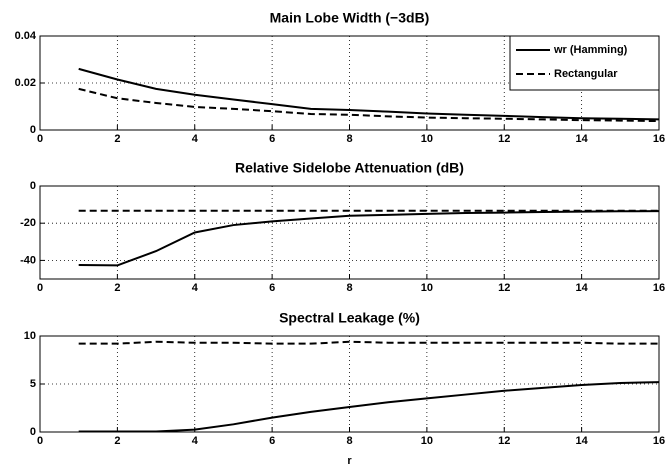 This screenshot has width=672, height=471. I want to click on y-tick-label: 0.02, so click(25, 83).